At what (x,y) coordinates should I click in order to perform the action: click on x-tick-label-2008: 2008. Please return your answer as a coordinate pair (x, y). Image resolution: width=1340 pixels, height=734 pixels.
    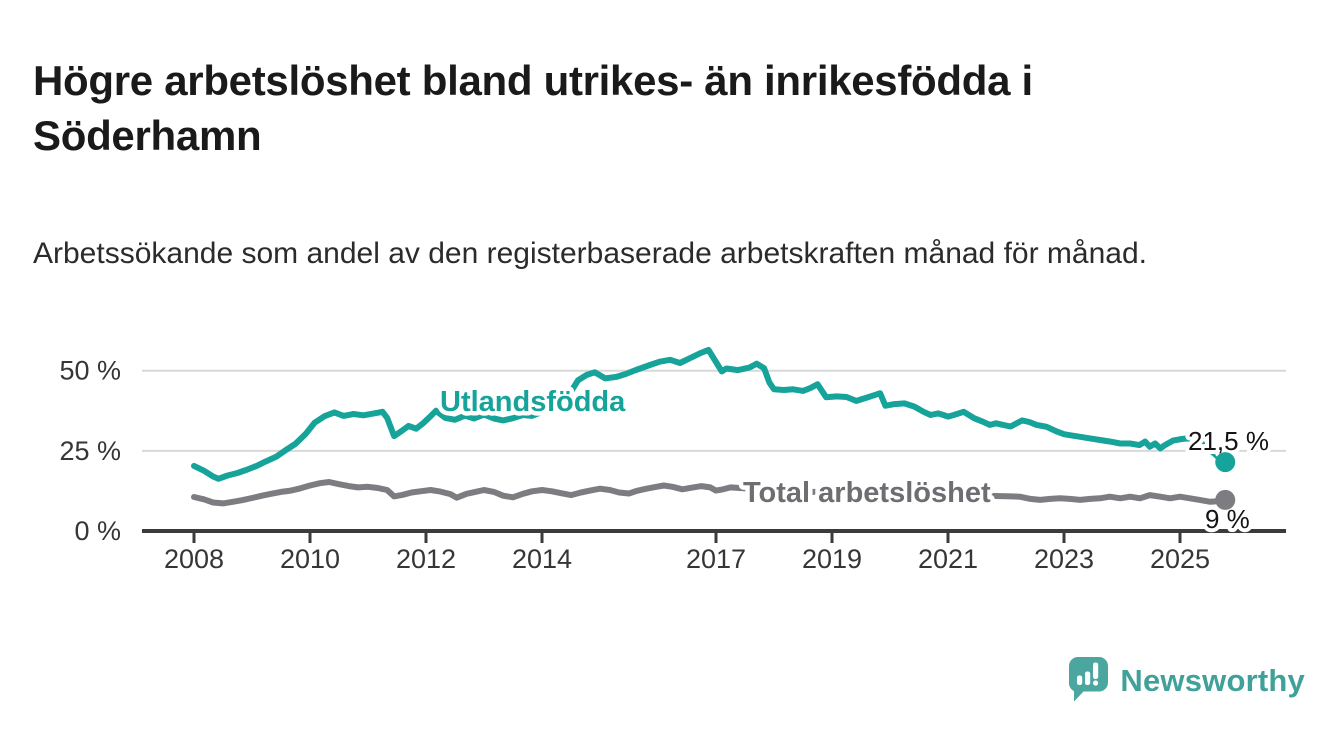
    Looking at the image, I should click on (194, 559).